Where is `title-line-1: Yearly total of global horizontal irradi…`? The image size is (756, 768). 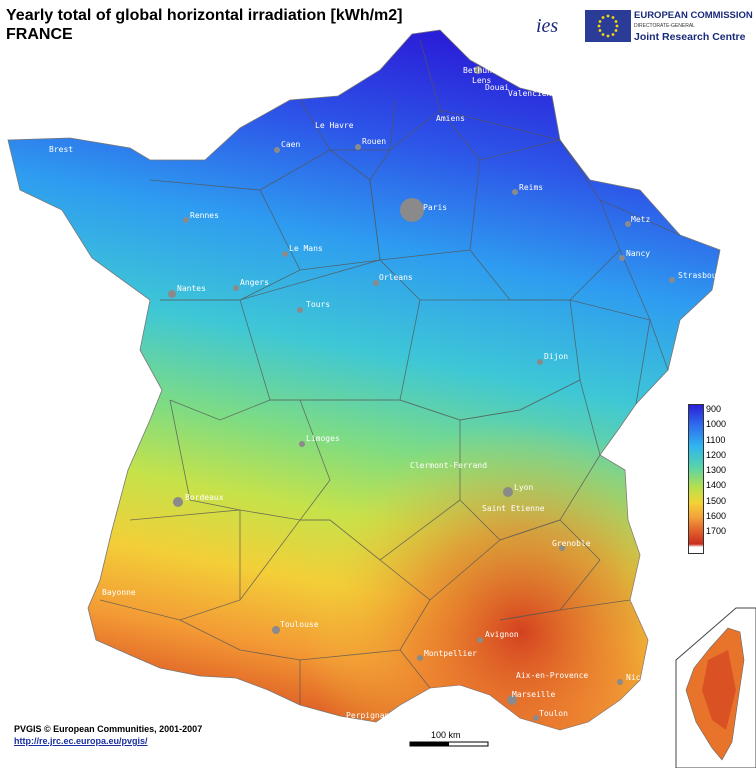 title-line-1: Yearly total of global horizontal irradi… is located at coordinates (204, 15).